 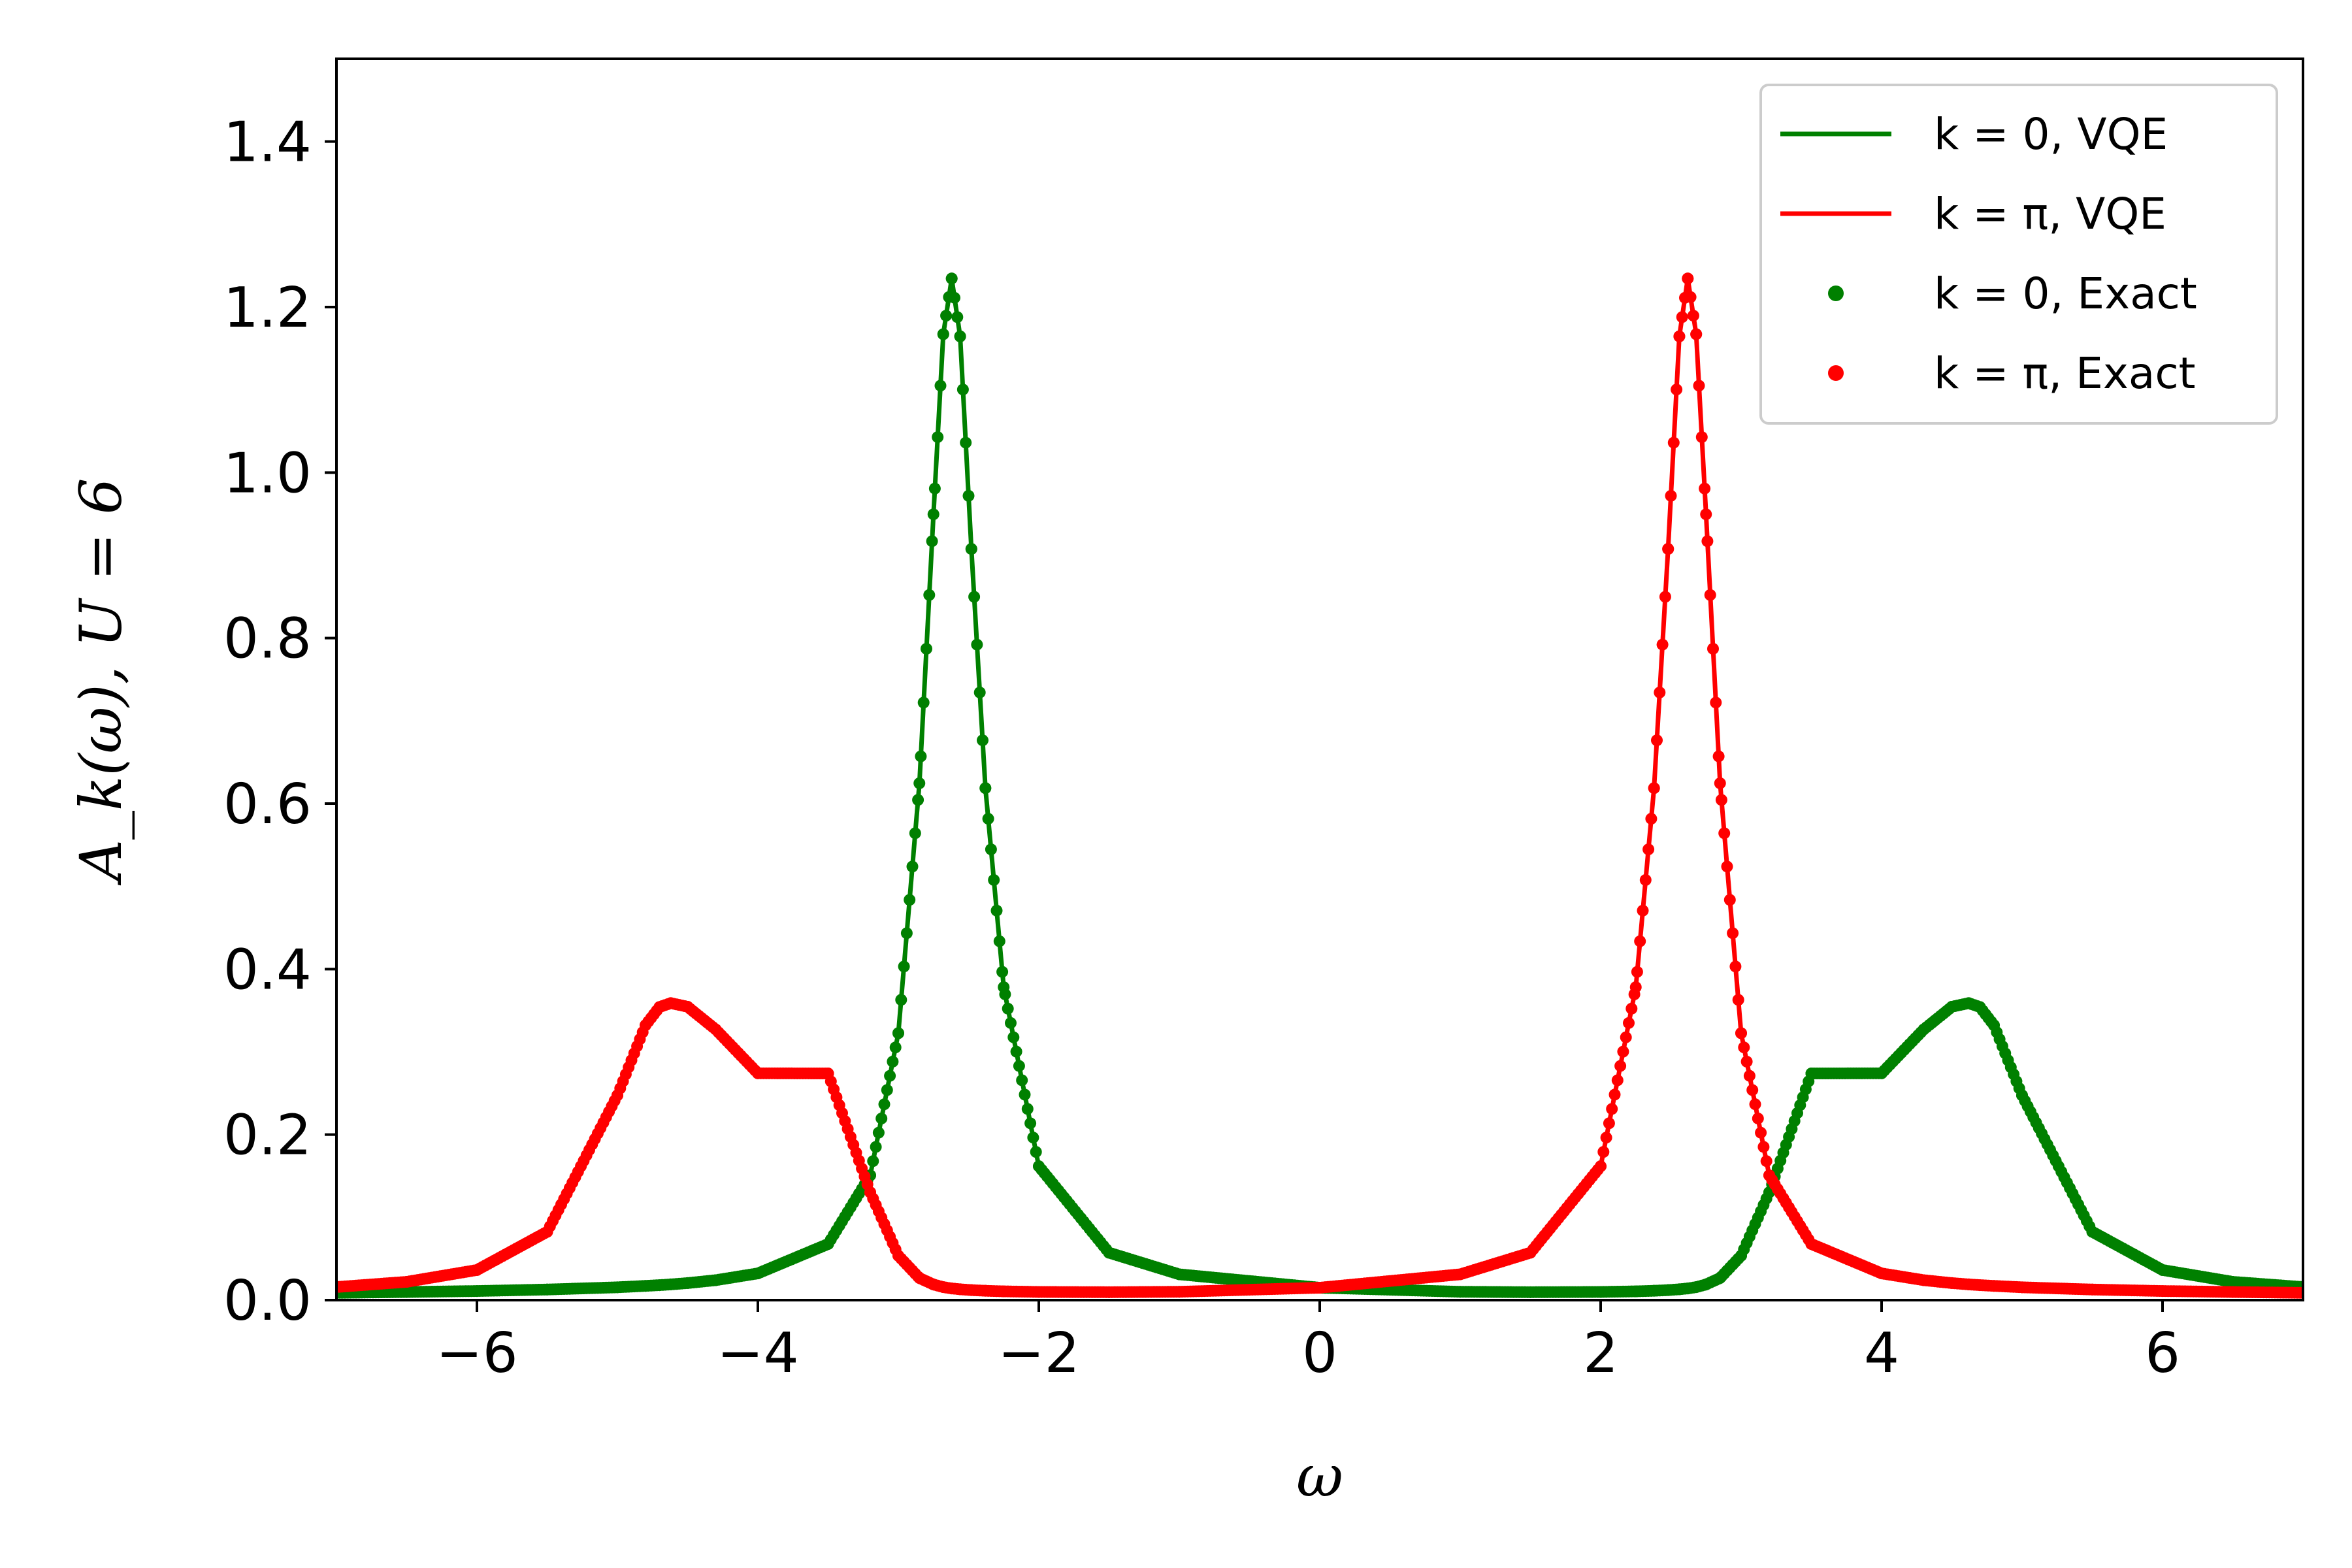 What do you see at coordinates (267, 804) in the screenshot?
I see `y-tick-label: 0.6` at bounding box center [267, 804].